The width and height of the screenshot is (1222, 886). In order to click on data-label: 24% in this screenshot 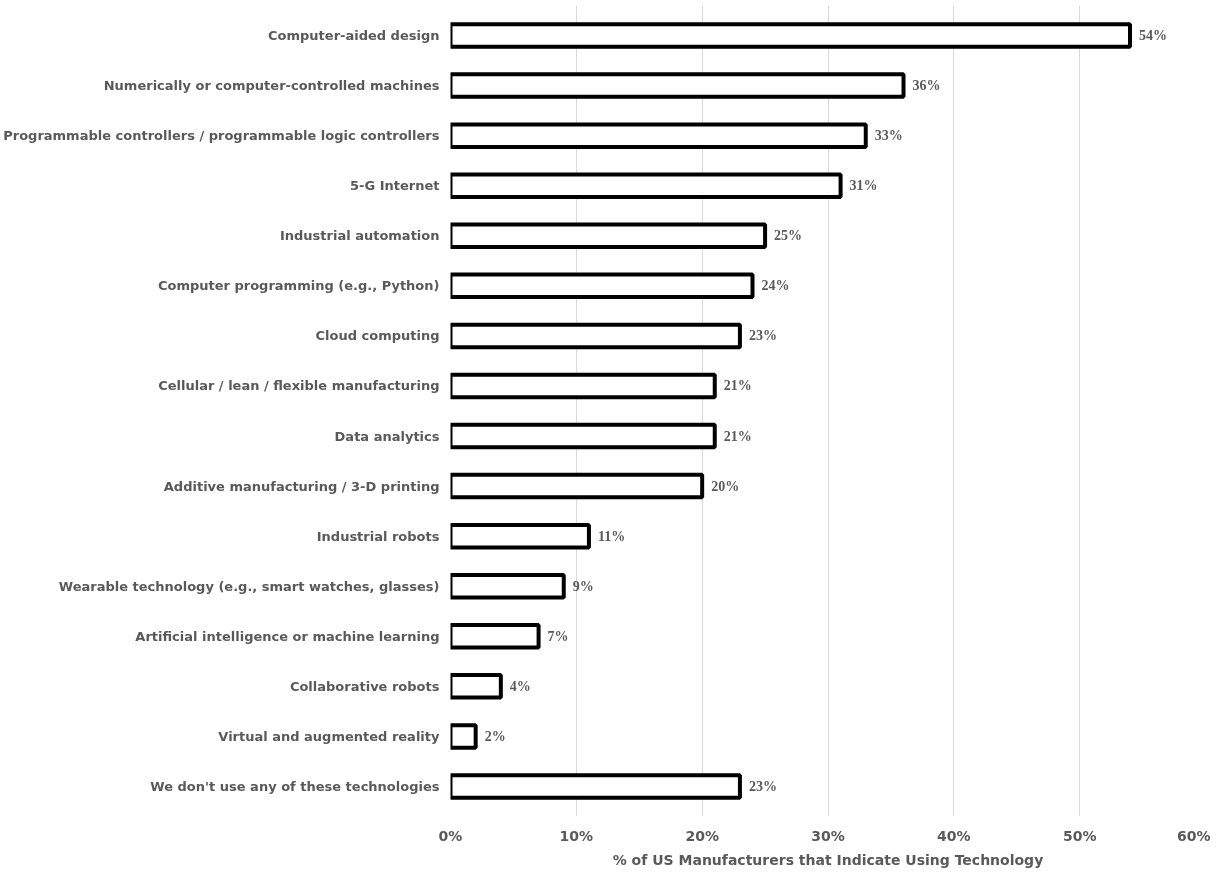, I will do `click(775, 286)`.